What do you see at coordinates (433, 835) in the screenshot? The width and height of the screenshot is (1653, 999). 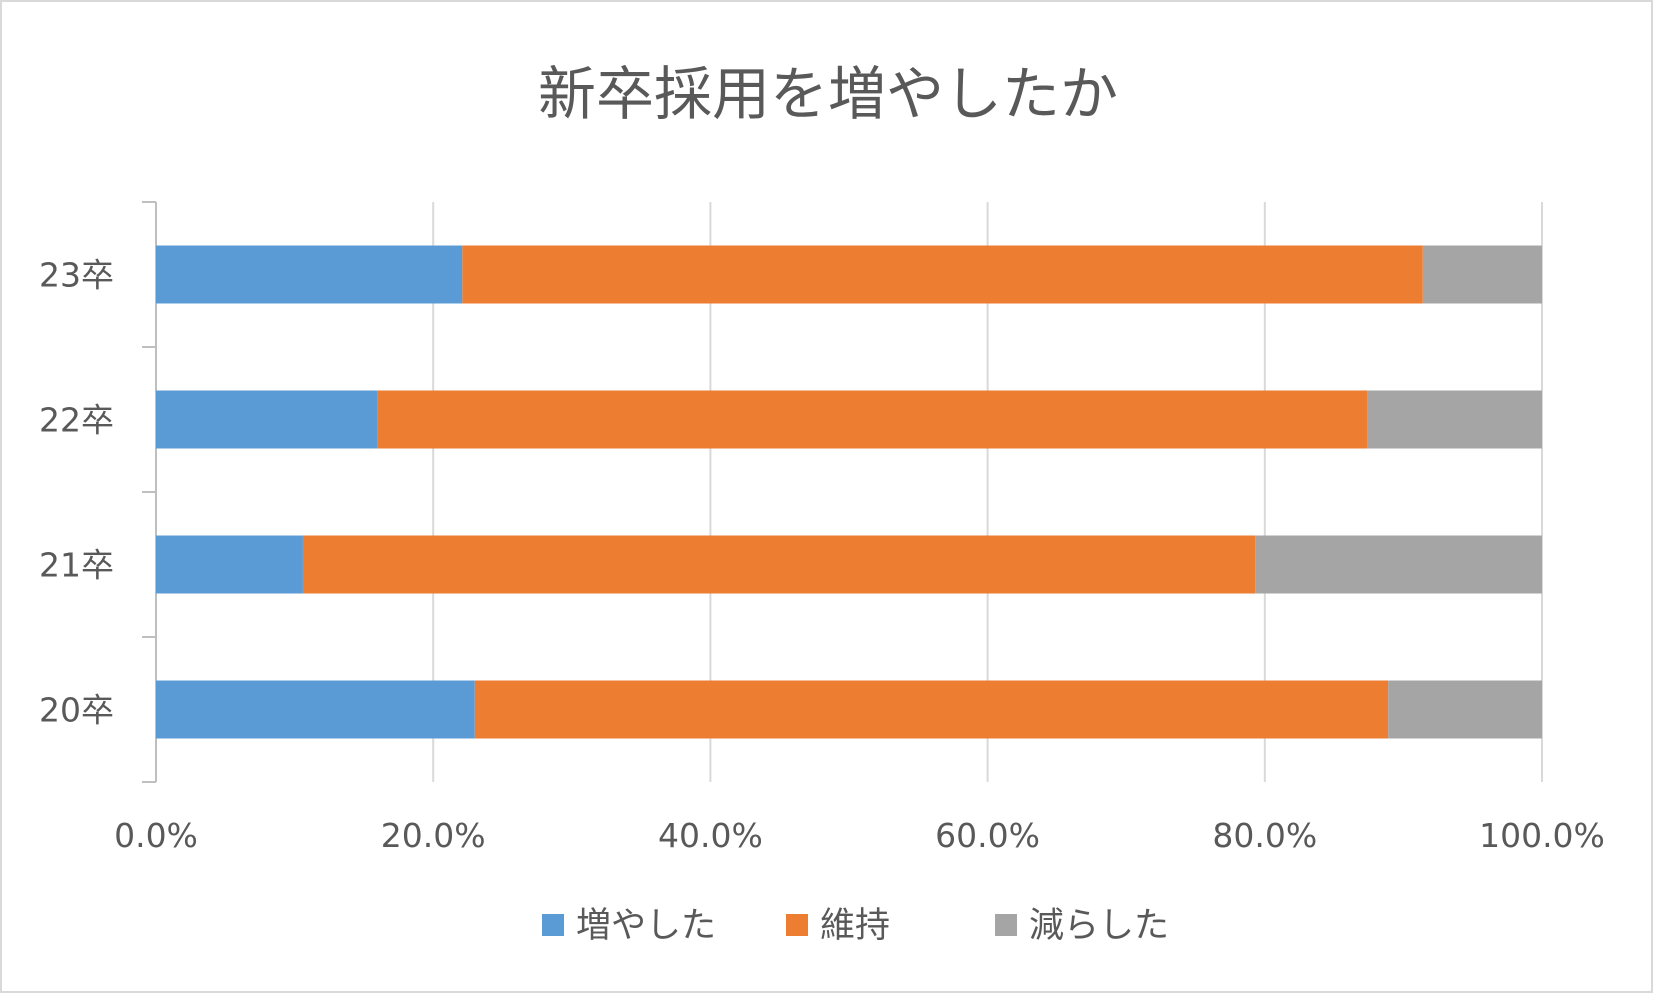 I see `x-tick-label: 20.0%` at bounding box center [433, 835].